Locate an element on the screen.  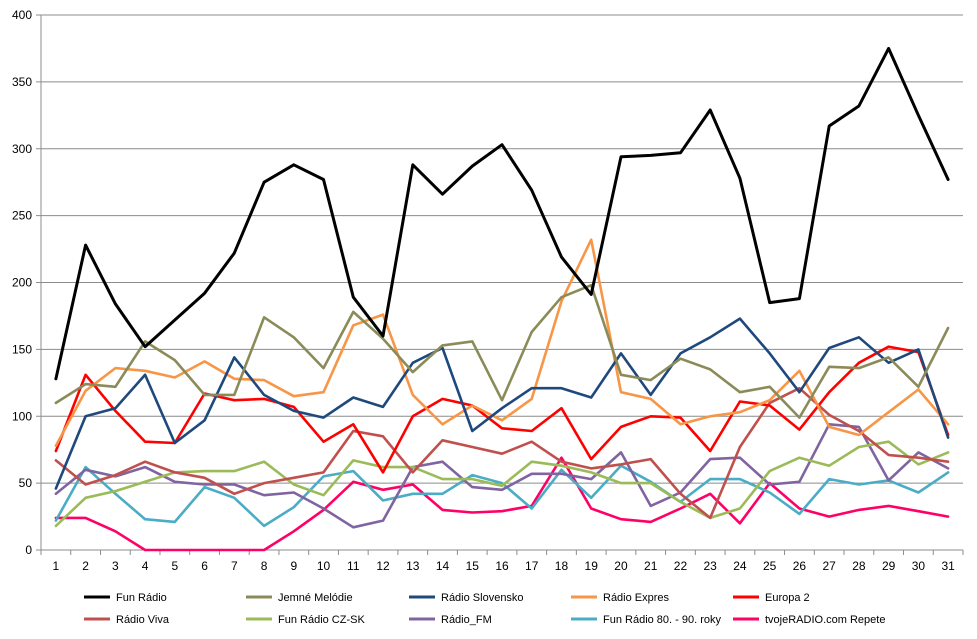
x-tick-label: 30 is located at coordinates (919, 566).